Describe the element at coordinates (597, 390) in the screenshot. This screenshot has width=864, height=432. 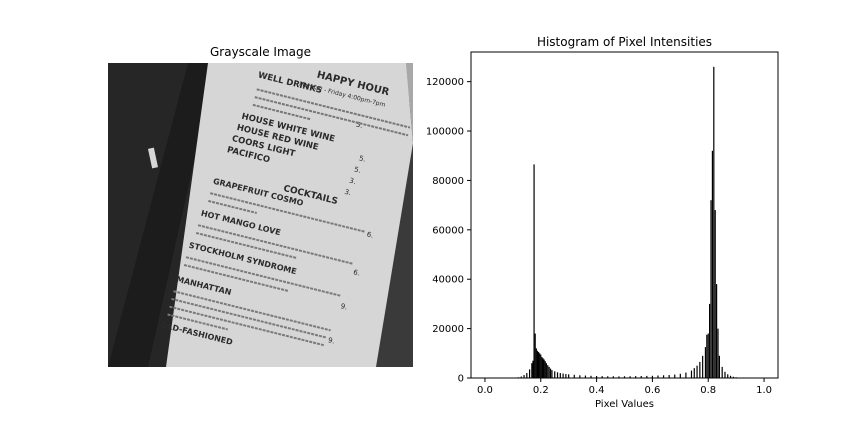
I see `x-tick-label: 0.4` at that location.